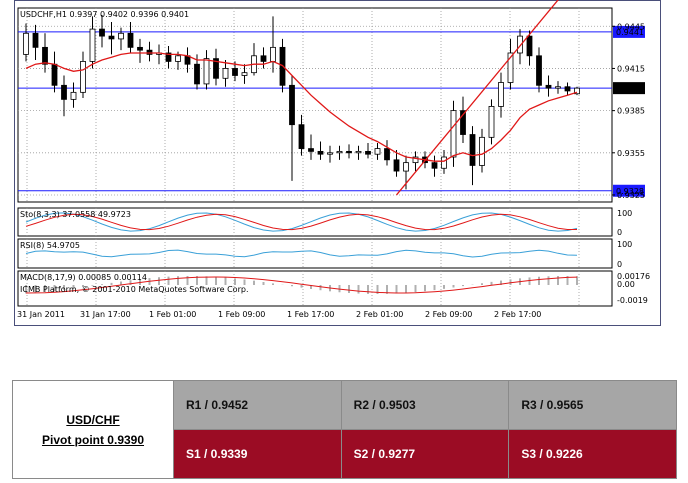 The width and height of the screenshot is (688, 483). Describe the element at coordinates (93, 439) in the screenshot. I see `pivot-point-label: Pivot point 0.9390` at that location.